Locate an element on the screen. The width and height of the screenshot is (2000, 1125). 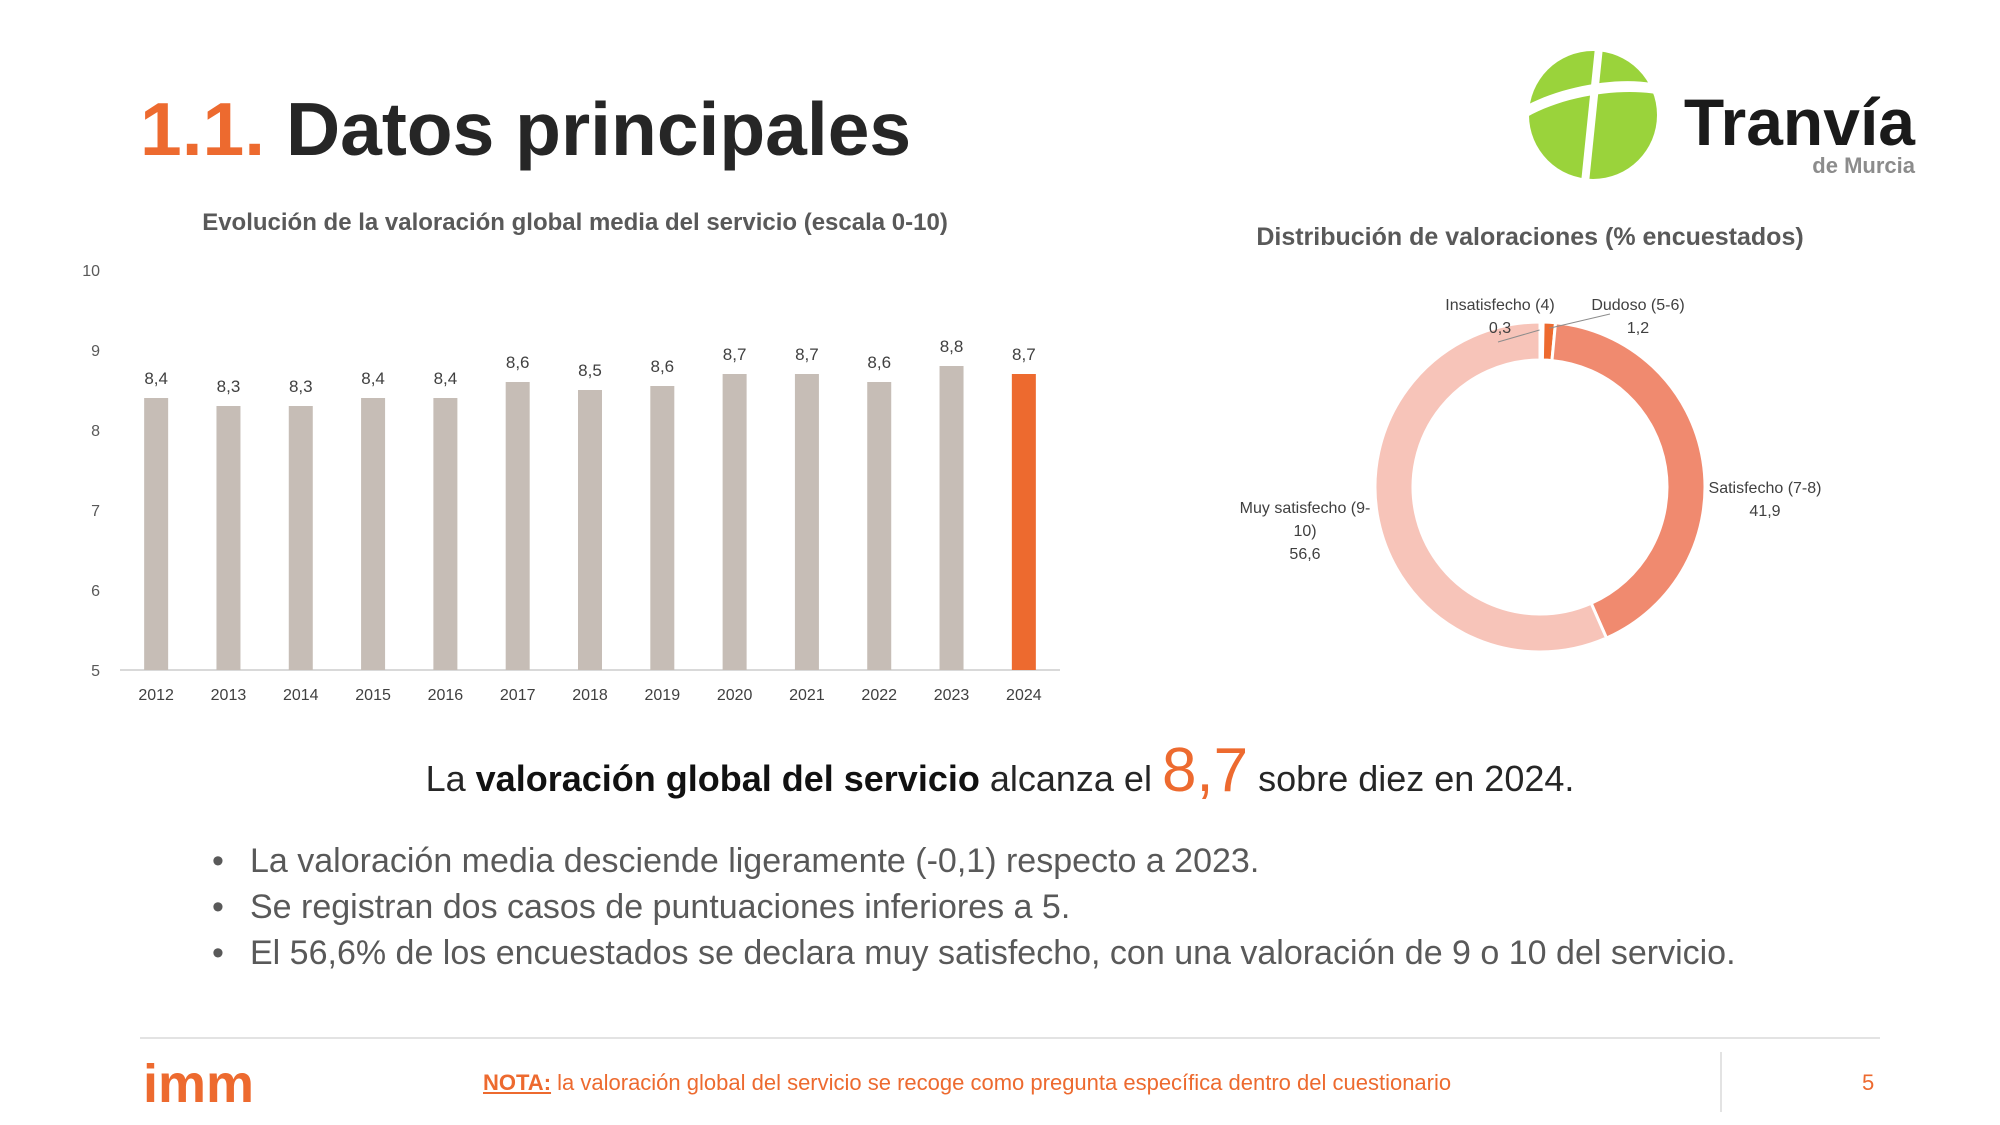
headline-post: sobre diez en 2024. is located at coordinates (1411, 778).